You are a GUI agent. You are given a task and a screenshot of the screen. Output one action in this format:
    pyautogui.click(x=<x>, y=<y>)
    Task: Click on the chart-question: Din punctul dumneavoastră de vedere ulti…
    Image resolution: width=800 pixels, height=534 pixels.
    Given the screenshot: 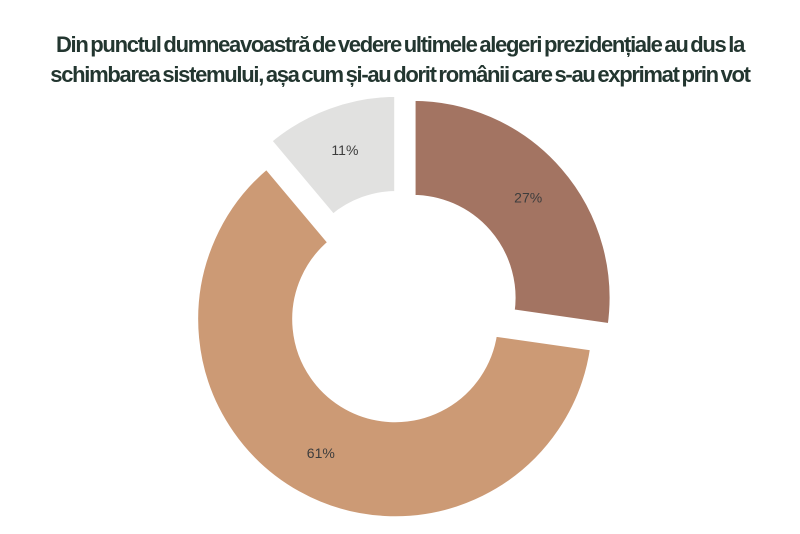 What is the action you would take?
    pyautogui.click(x=400, y=60)
    